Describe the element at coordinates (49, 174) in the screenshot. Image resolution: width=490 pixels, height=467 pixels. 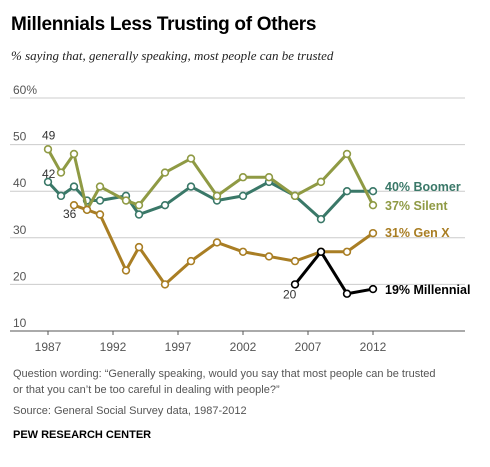
I see `data-label: 42` at that location.